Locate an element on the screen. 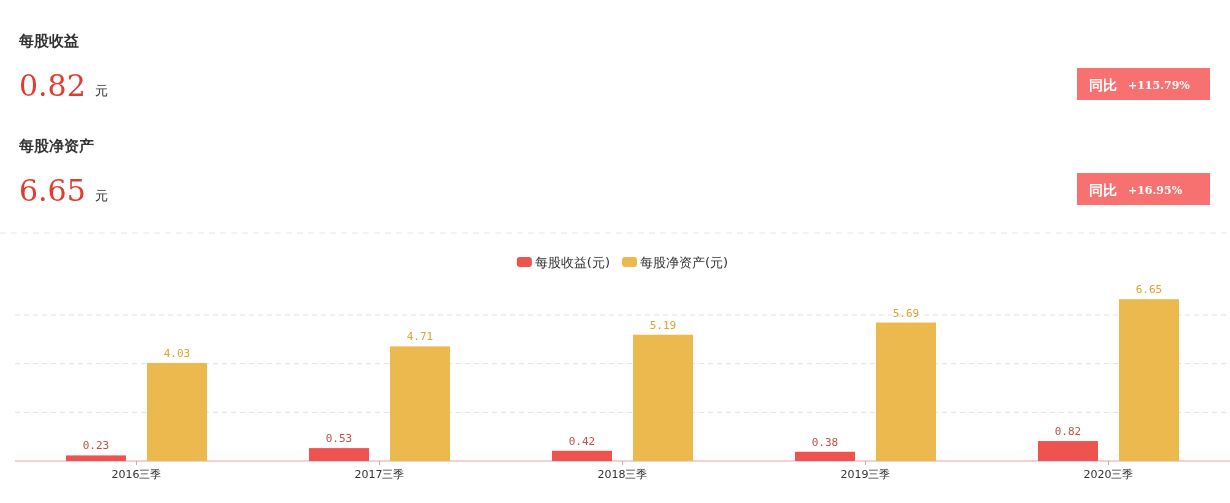  data-label: 0.23 is located at coordinates (96, 446).